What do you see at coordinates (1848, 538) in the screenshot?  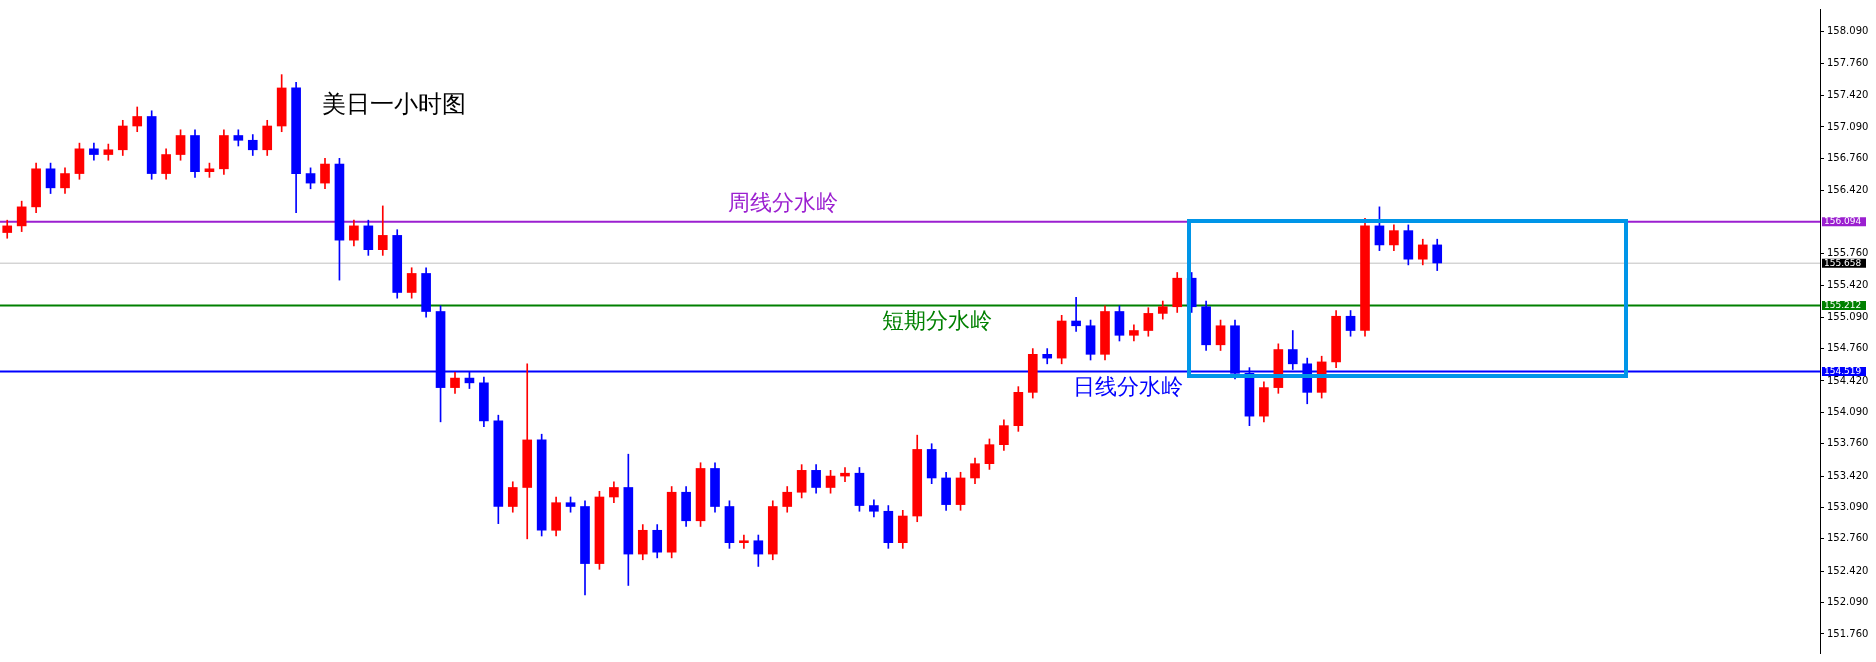 I see `y-tick-label: 152.760` at bounding box center [1848, 538].